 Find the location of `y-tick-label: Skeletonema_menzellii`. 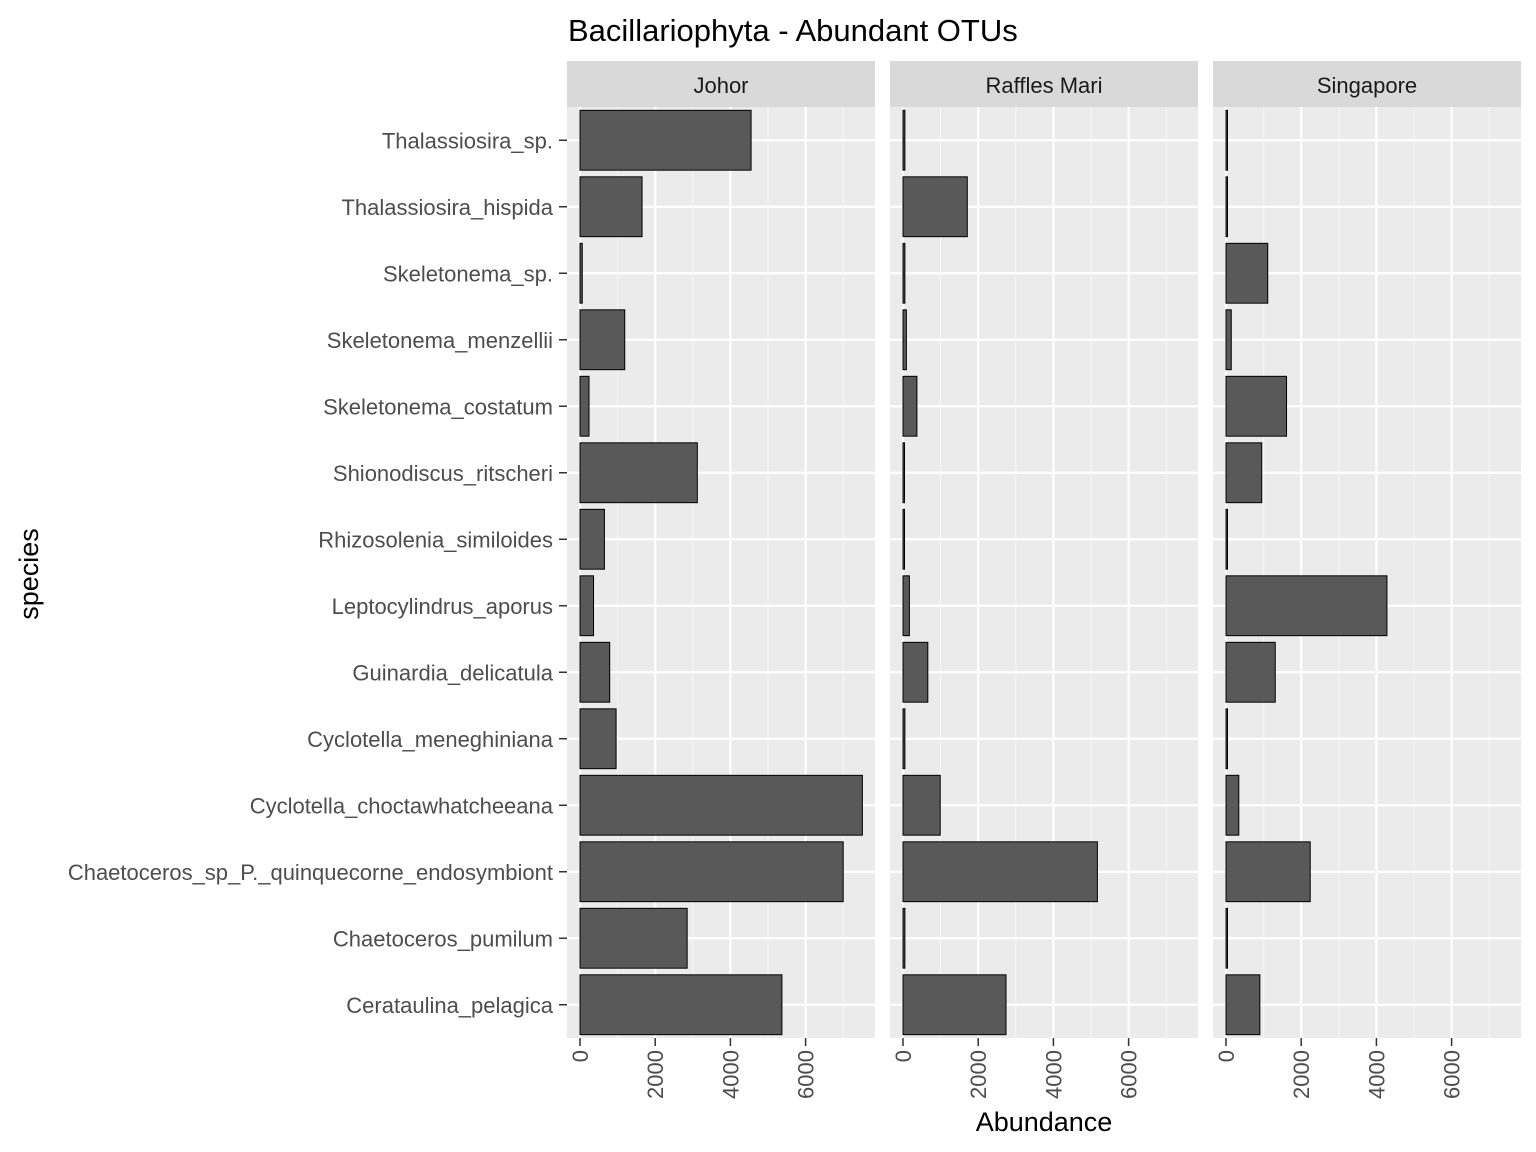

y-tick-label: Skeletonema_menzellii is located at coordinates (440, 340).